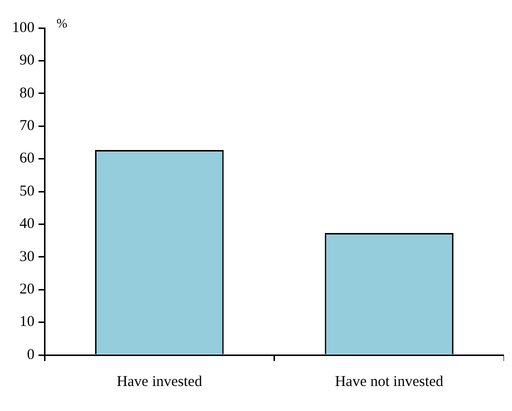  What do you see at coordinates (27, 191) in the screenshot?
I see `y-tick-label: 50` at bounding box center [27, 191].